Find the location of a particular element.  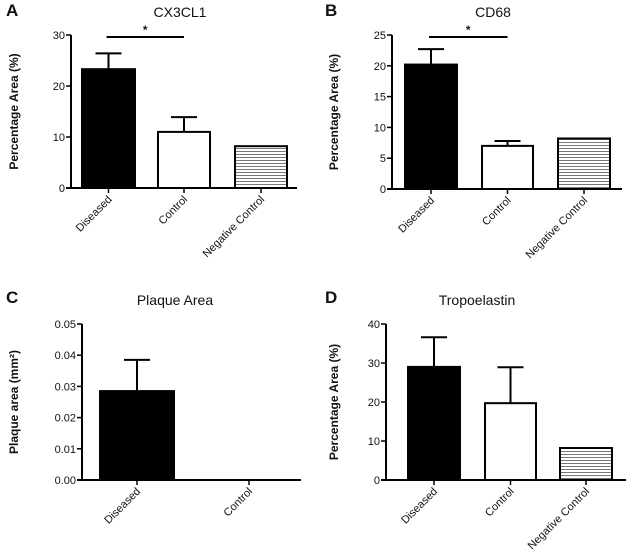

y-tick-label: 0.04 is located at coordinates (65, 356).